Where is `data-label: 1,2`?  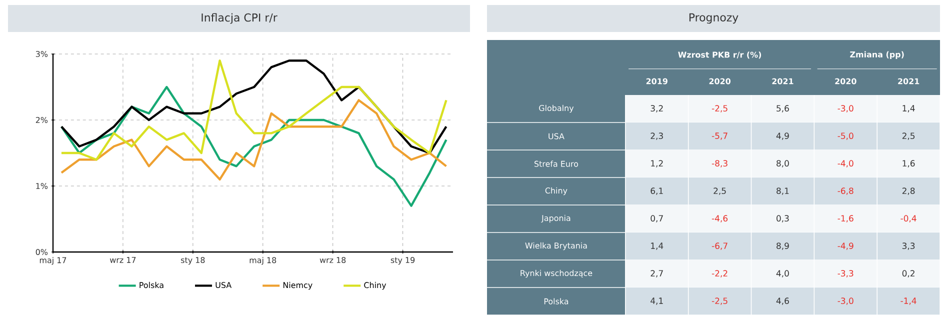 data-label: 1,2 is located at coordinates (657, 164).